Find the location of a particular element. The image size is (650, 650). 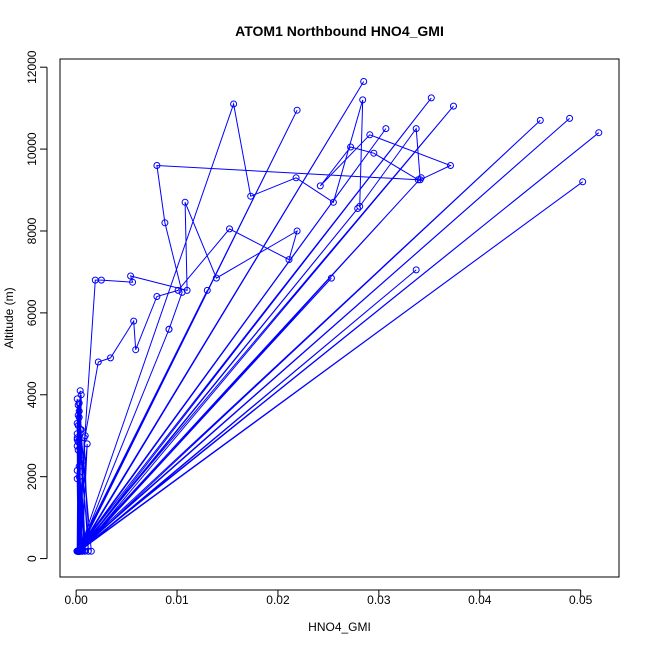

y-tick-label: 0 is located at coordinates (32, 558).